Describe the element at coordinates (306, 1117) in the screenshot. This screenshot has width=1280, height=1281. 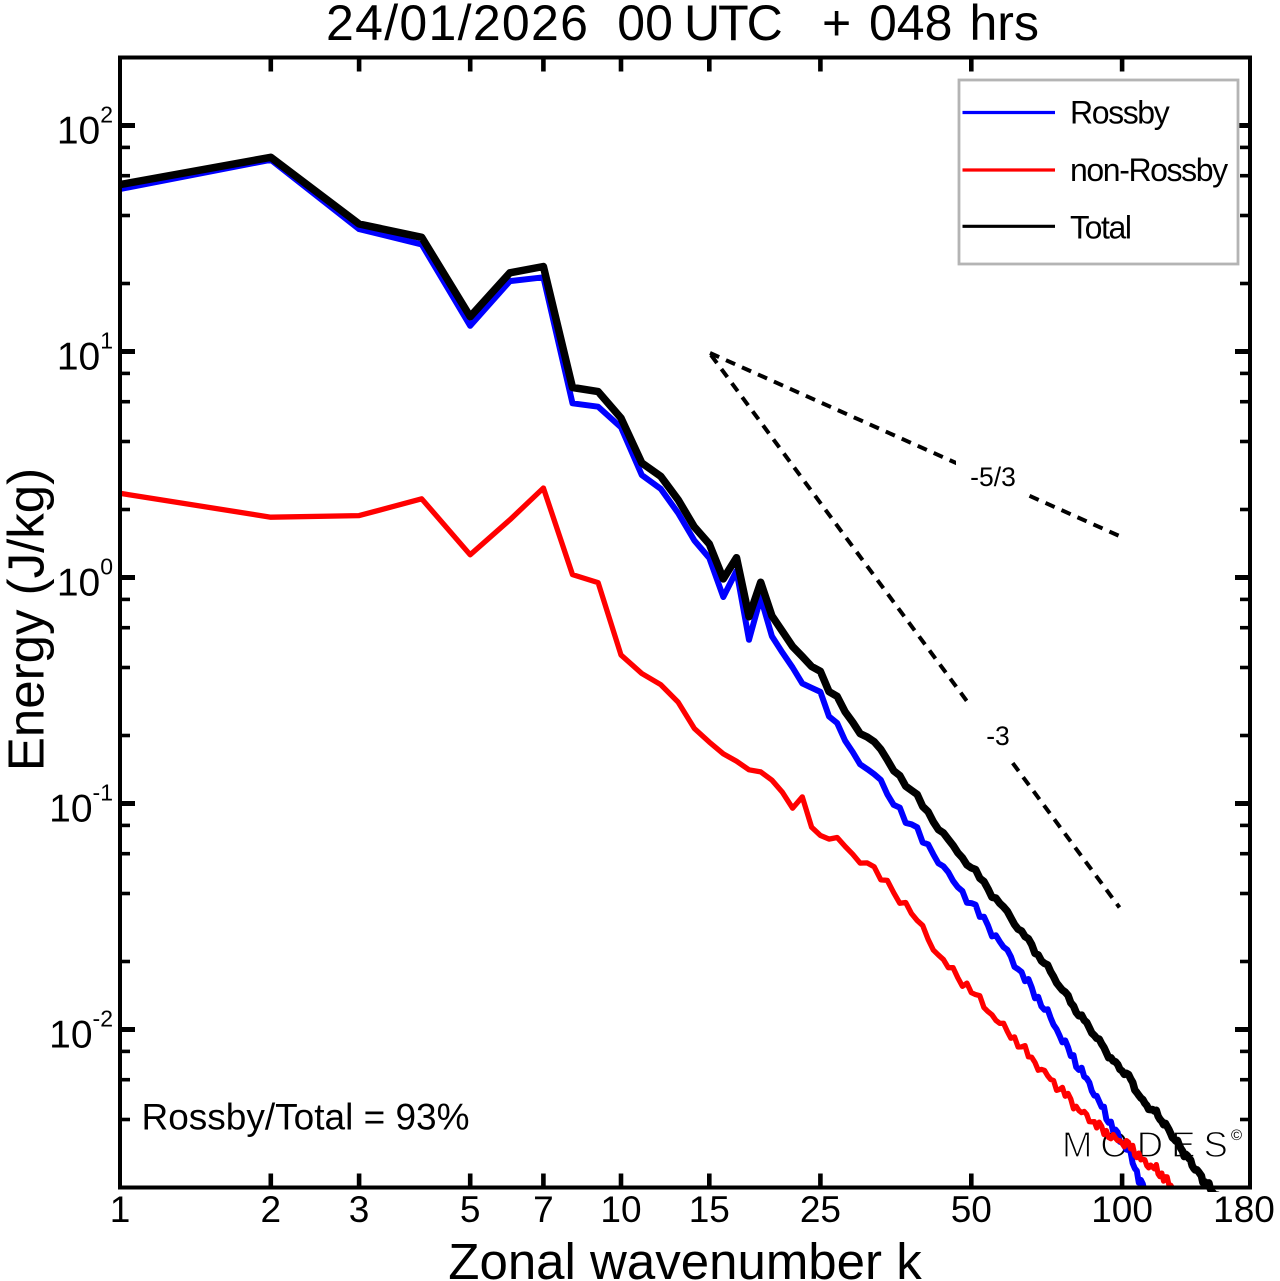
I see `svg-text: Rossby/Total = 93%` at that location.